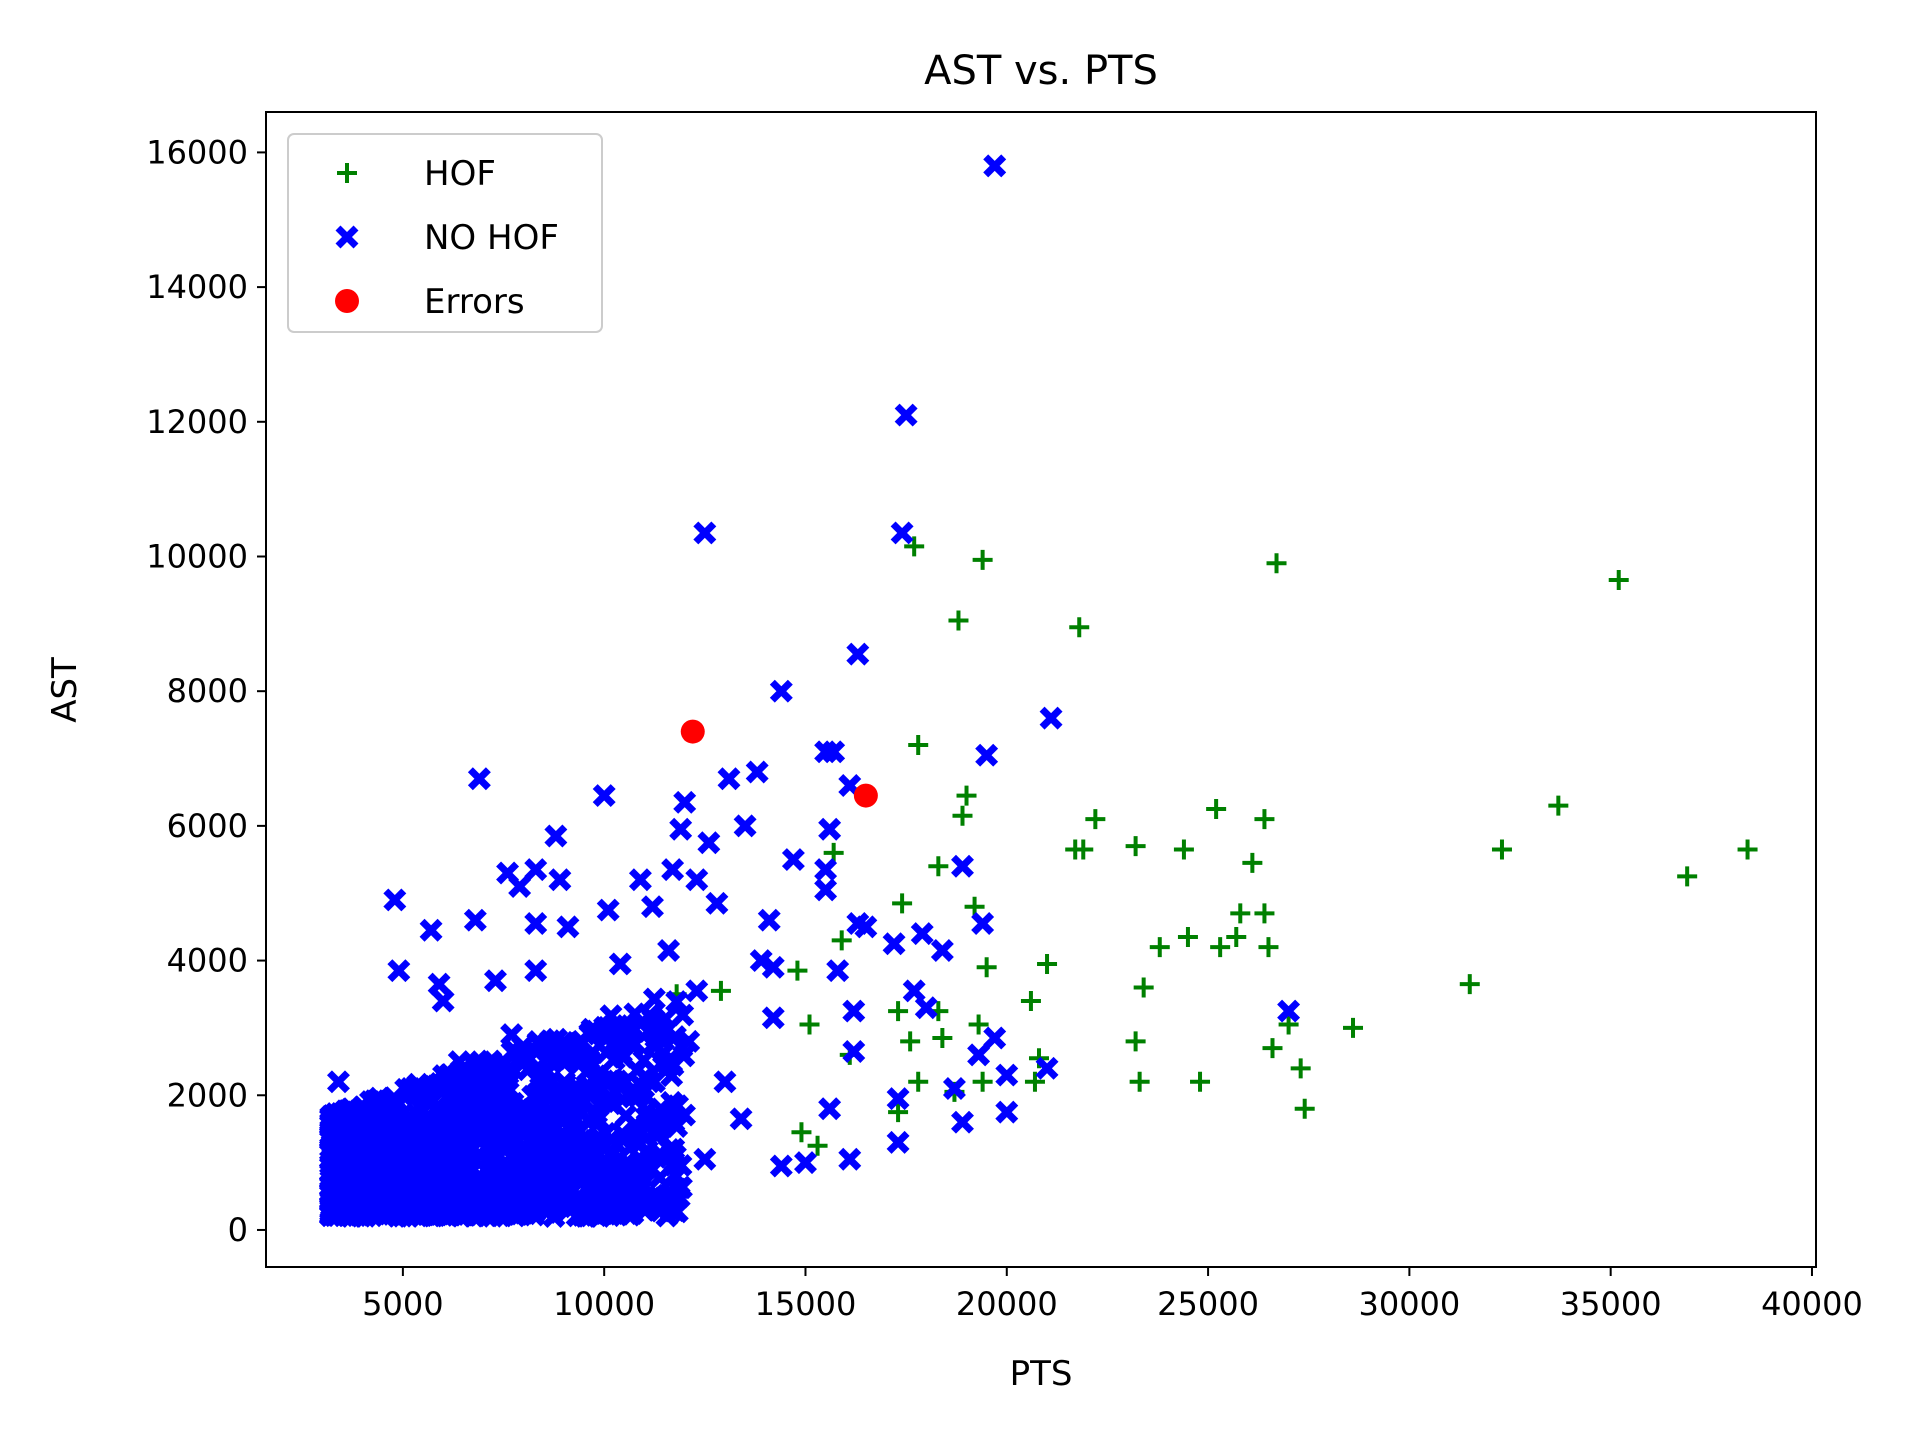 The image size is (1920, 1440). I want to click on x-tick-label: 30000, so click(1409, 1304).